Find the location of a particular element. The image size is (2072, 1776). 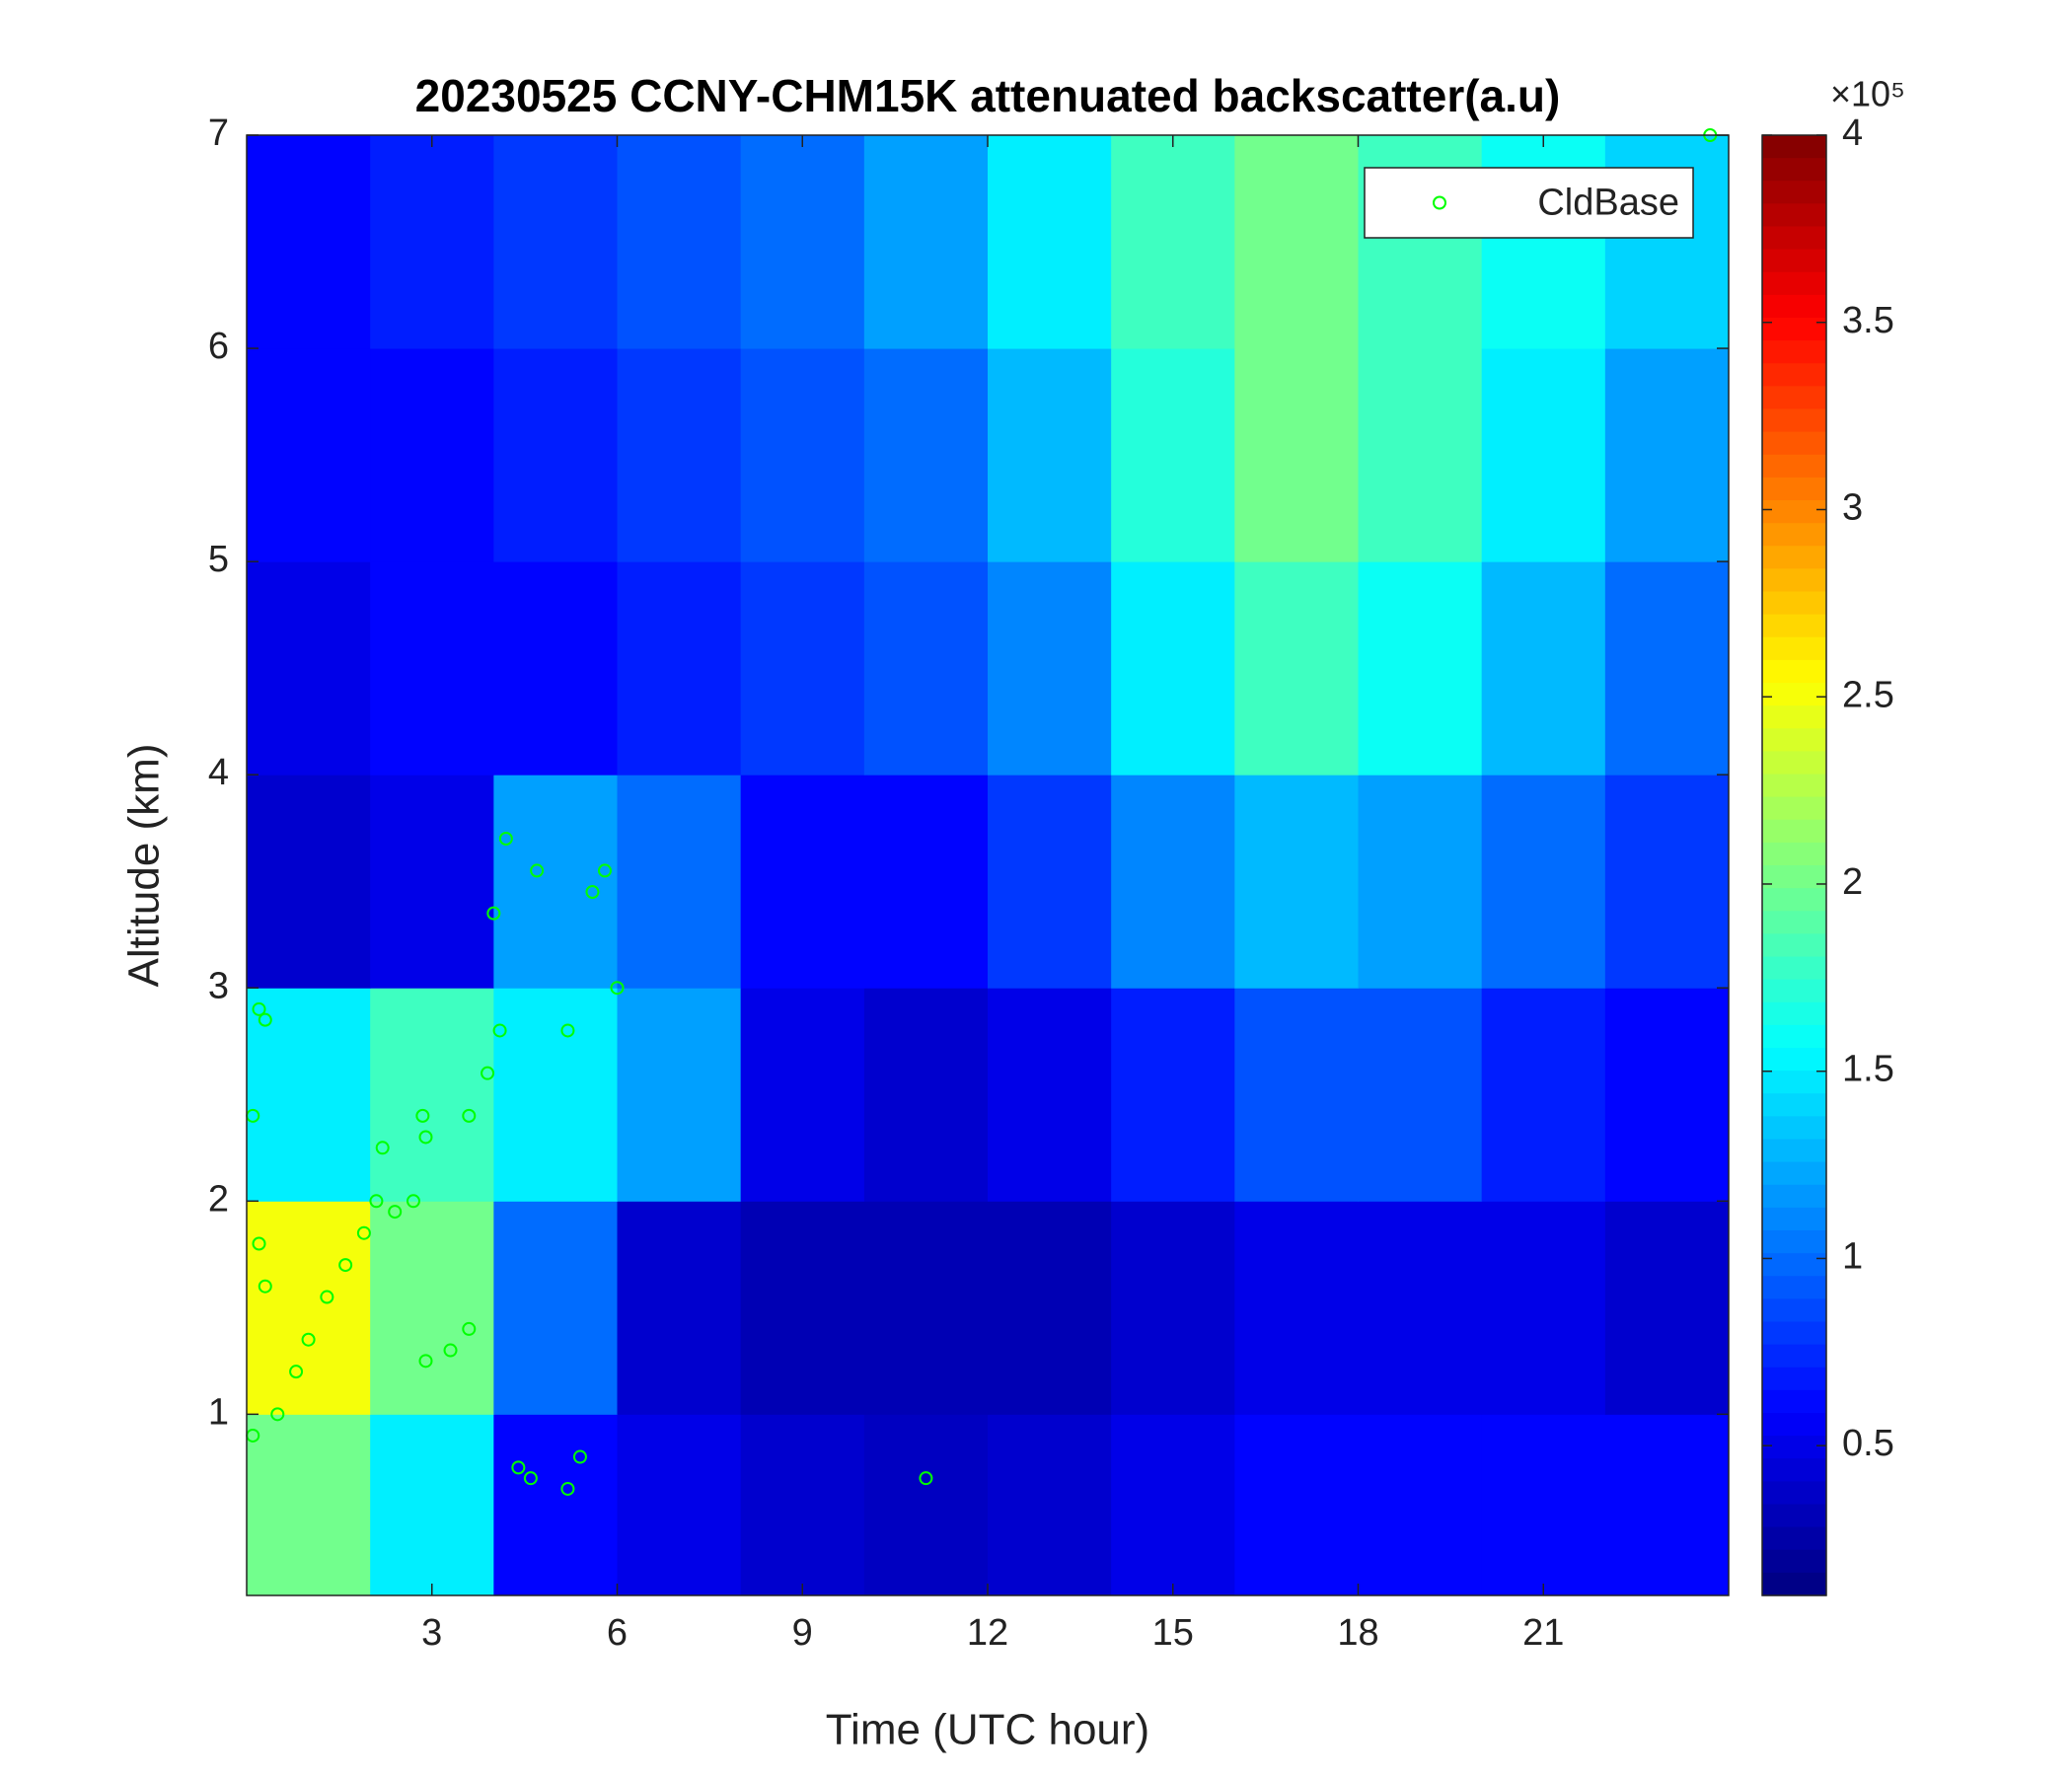

colorbar-tick-label: 2 is located at coordinates (1853, 882).